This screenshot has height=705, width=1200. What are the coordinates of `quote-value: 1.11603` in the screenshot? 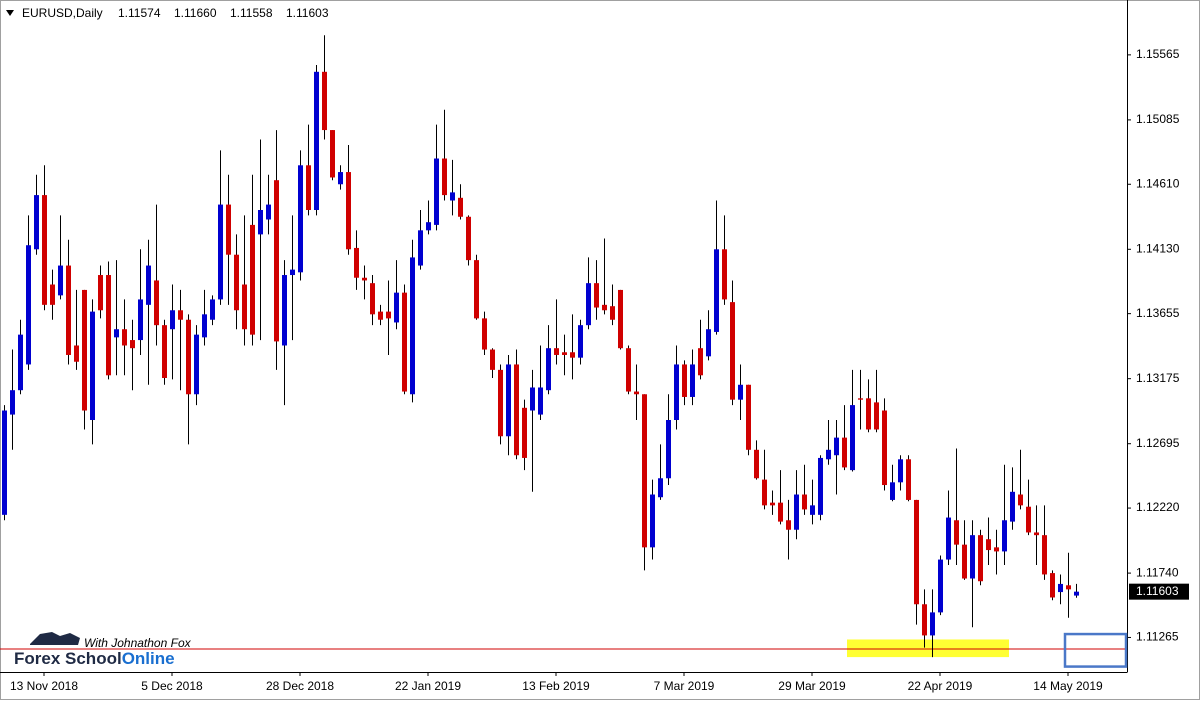 It's located at (307, 13).